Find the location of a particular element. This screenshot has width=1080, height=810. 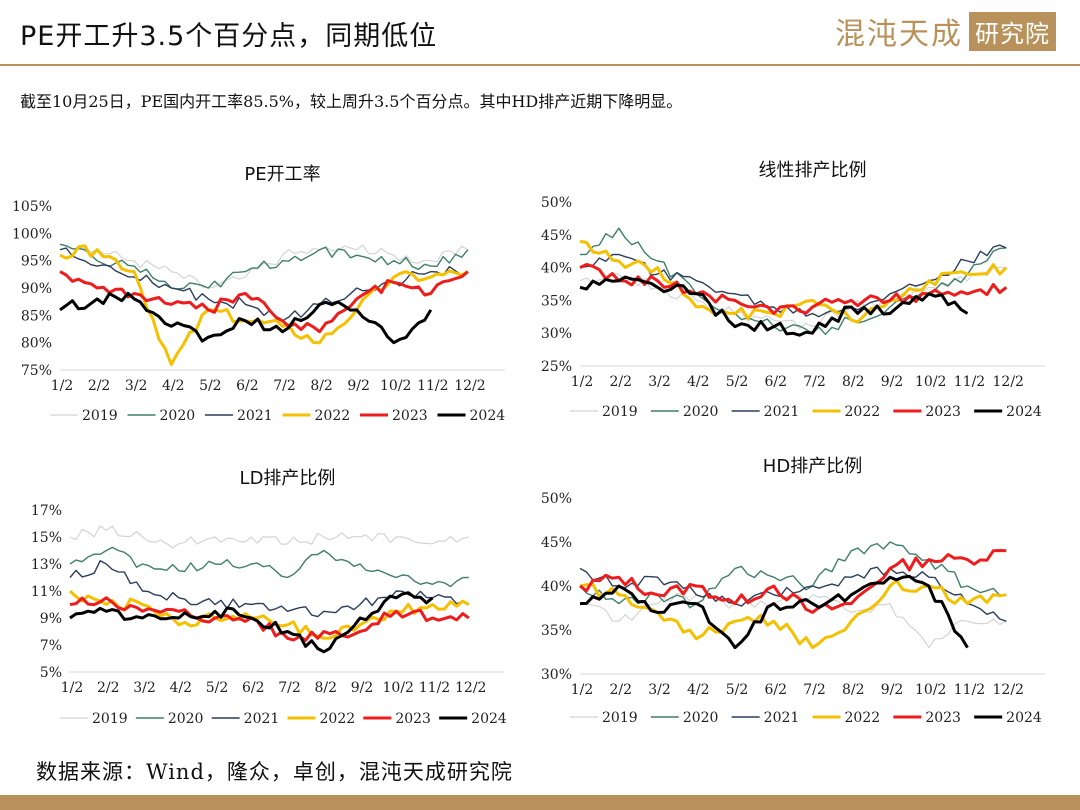

x-tick-label: 8/2 is located at coordinates (325, 688).